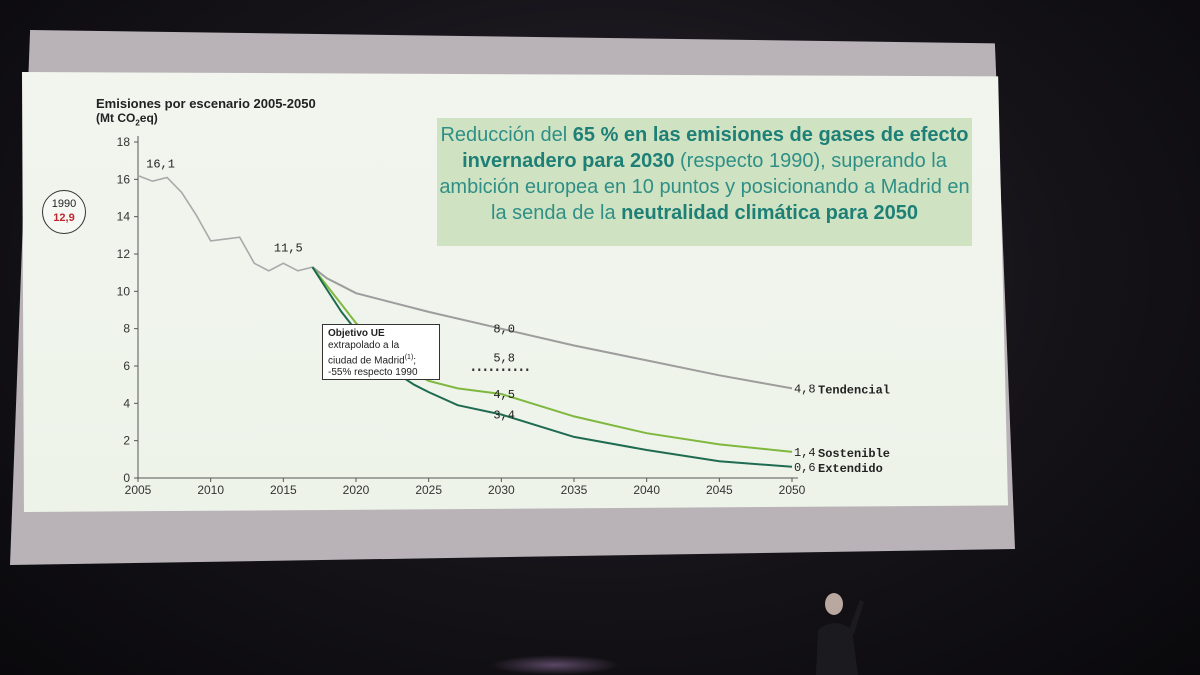 The image size is (1200, 675). Describe the element at coordinates (504, 330) in the screenshot. I see `value-label: 8,0` at that location.